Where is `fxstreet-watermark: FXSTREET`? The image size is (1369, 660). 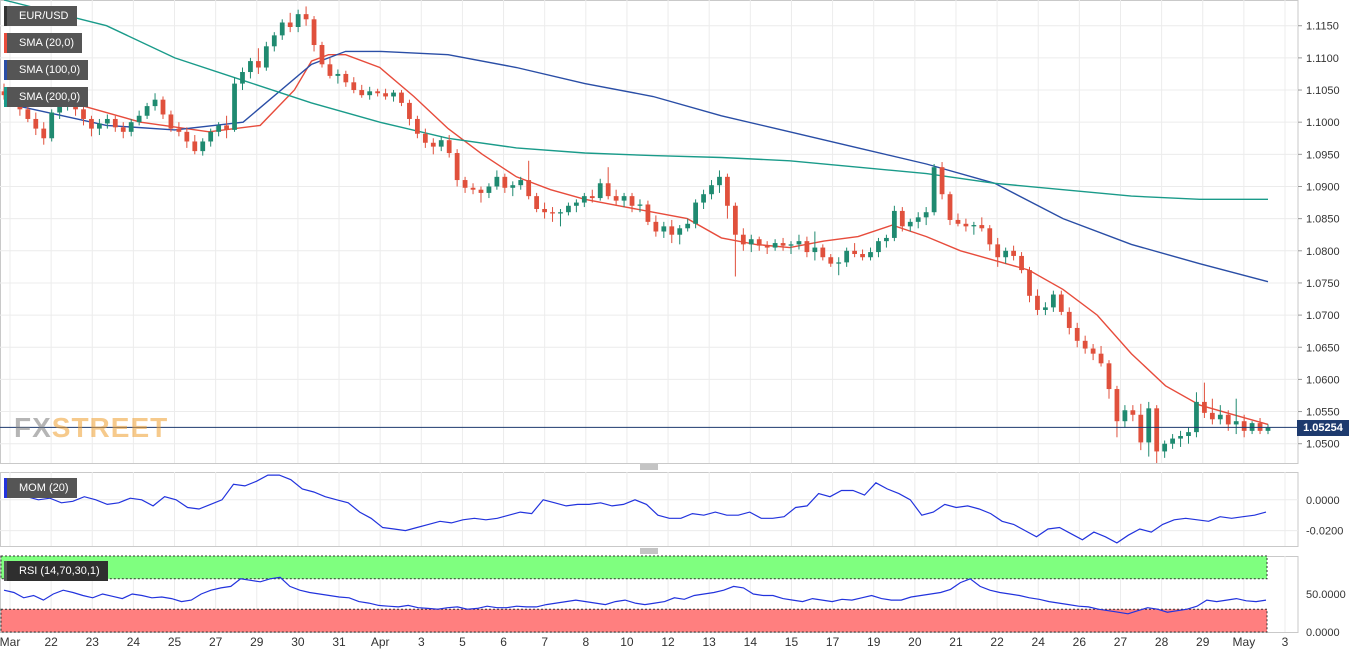 fxstreet-watermark: FXSTREET is located at coordinates (91, 428).